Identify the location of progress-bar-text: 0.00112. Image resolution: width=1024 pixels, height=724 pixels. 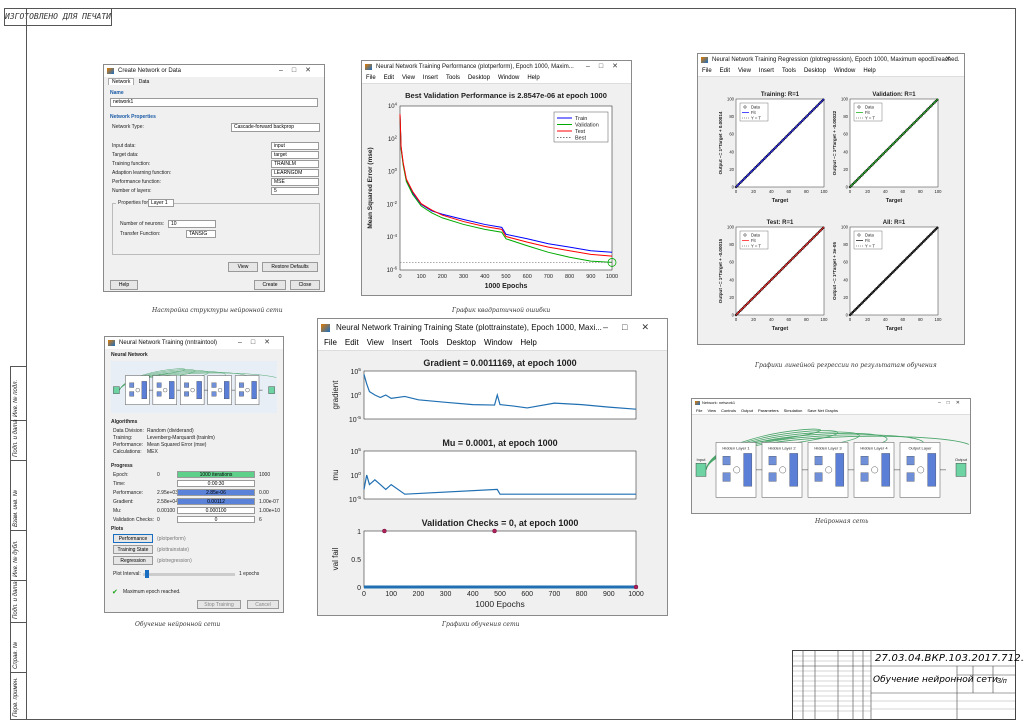
(216, 502).